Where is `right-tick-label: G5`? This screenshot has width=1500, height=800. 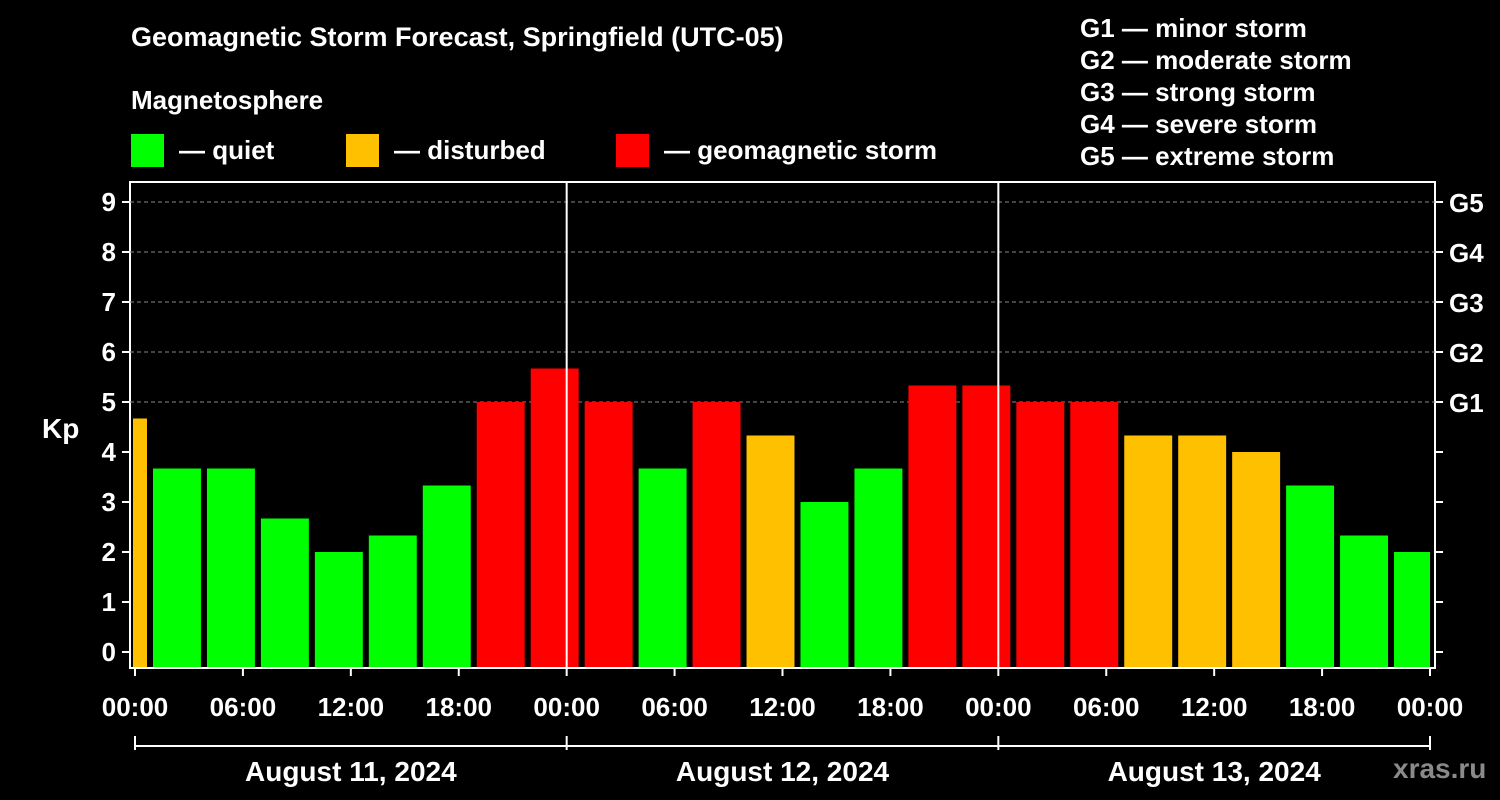 right-tick-label: G5 is located at coordinates (1466, 203).